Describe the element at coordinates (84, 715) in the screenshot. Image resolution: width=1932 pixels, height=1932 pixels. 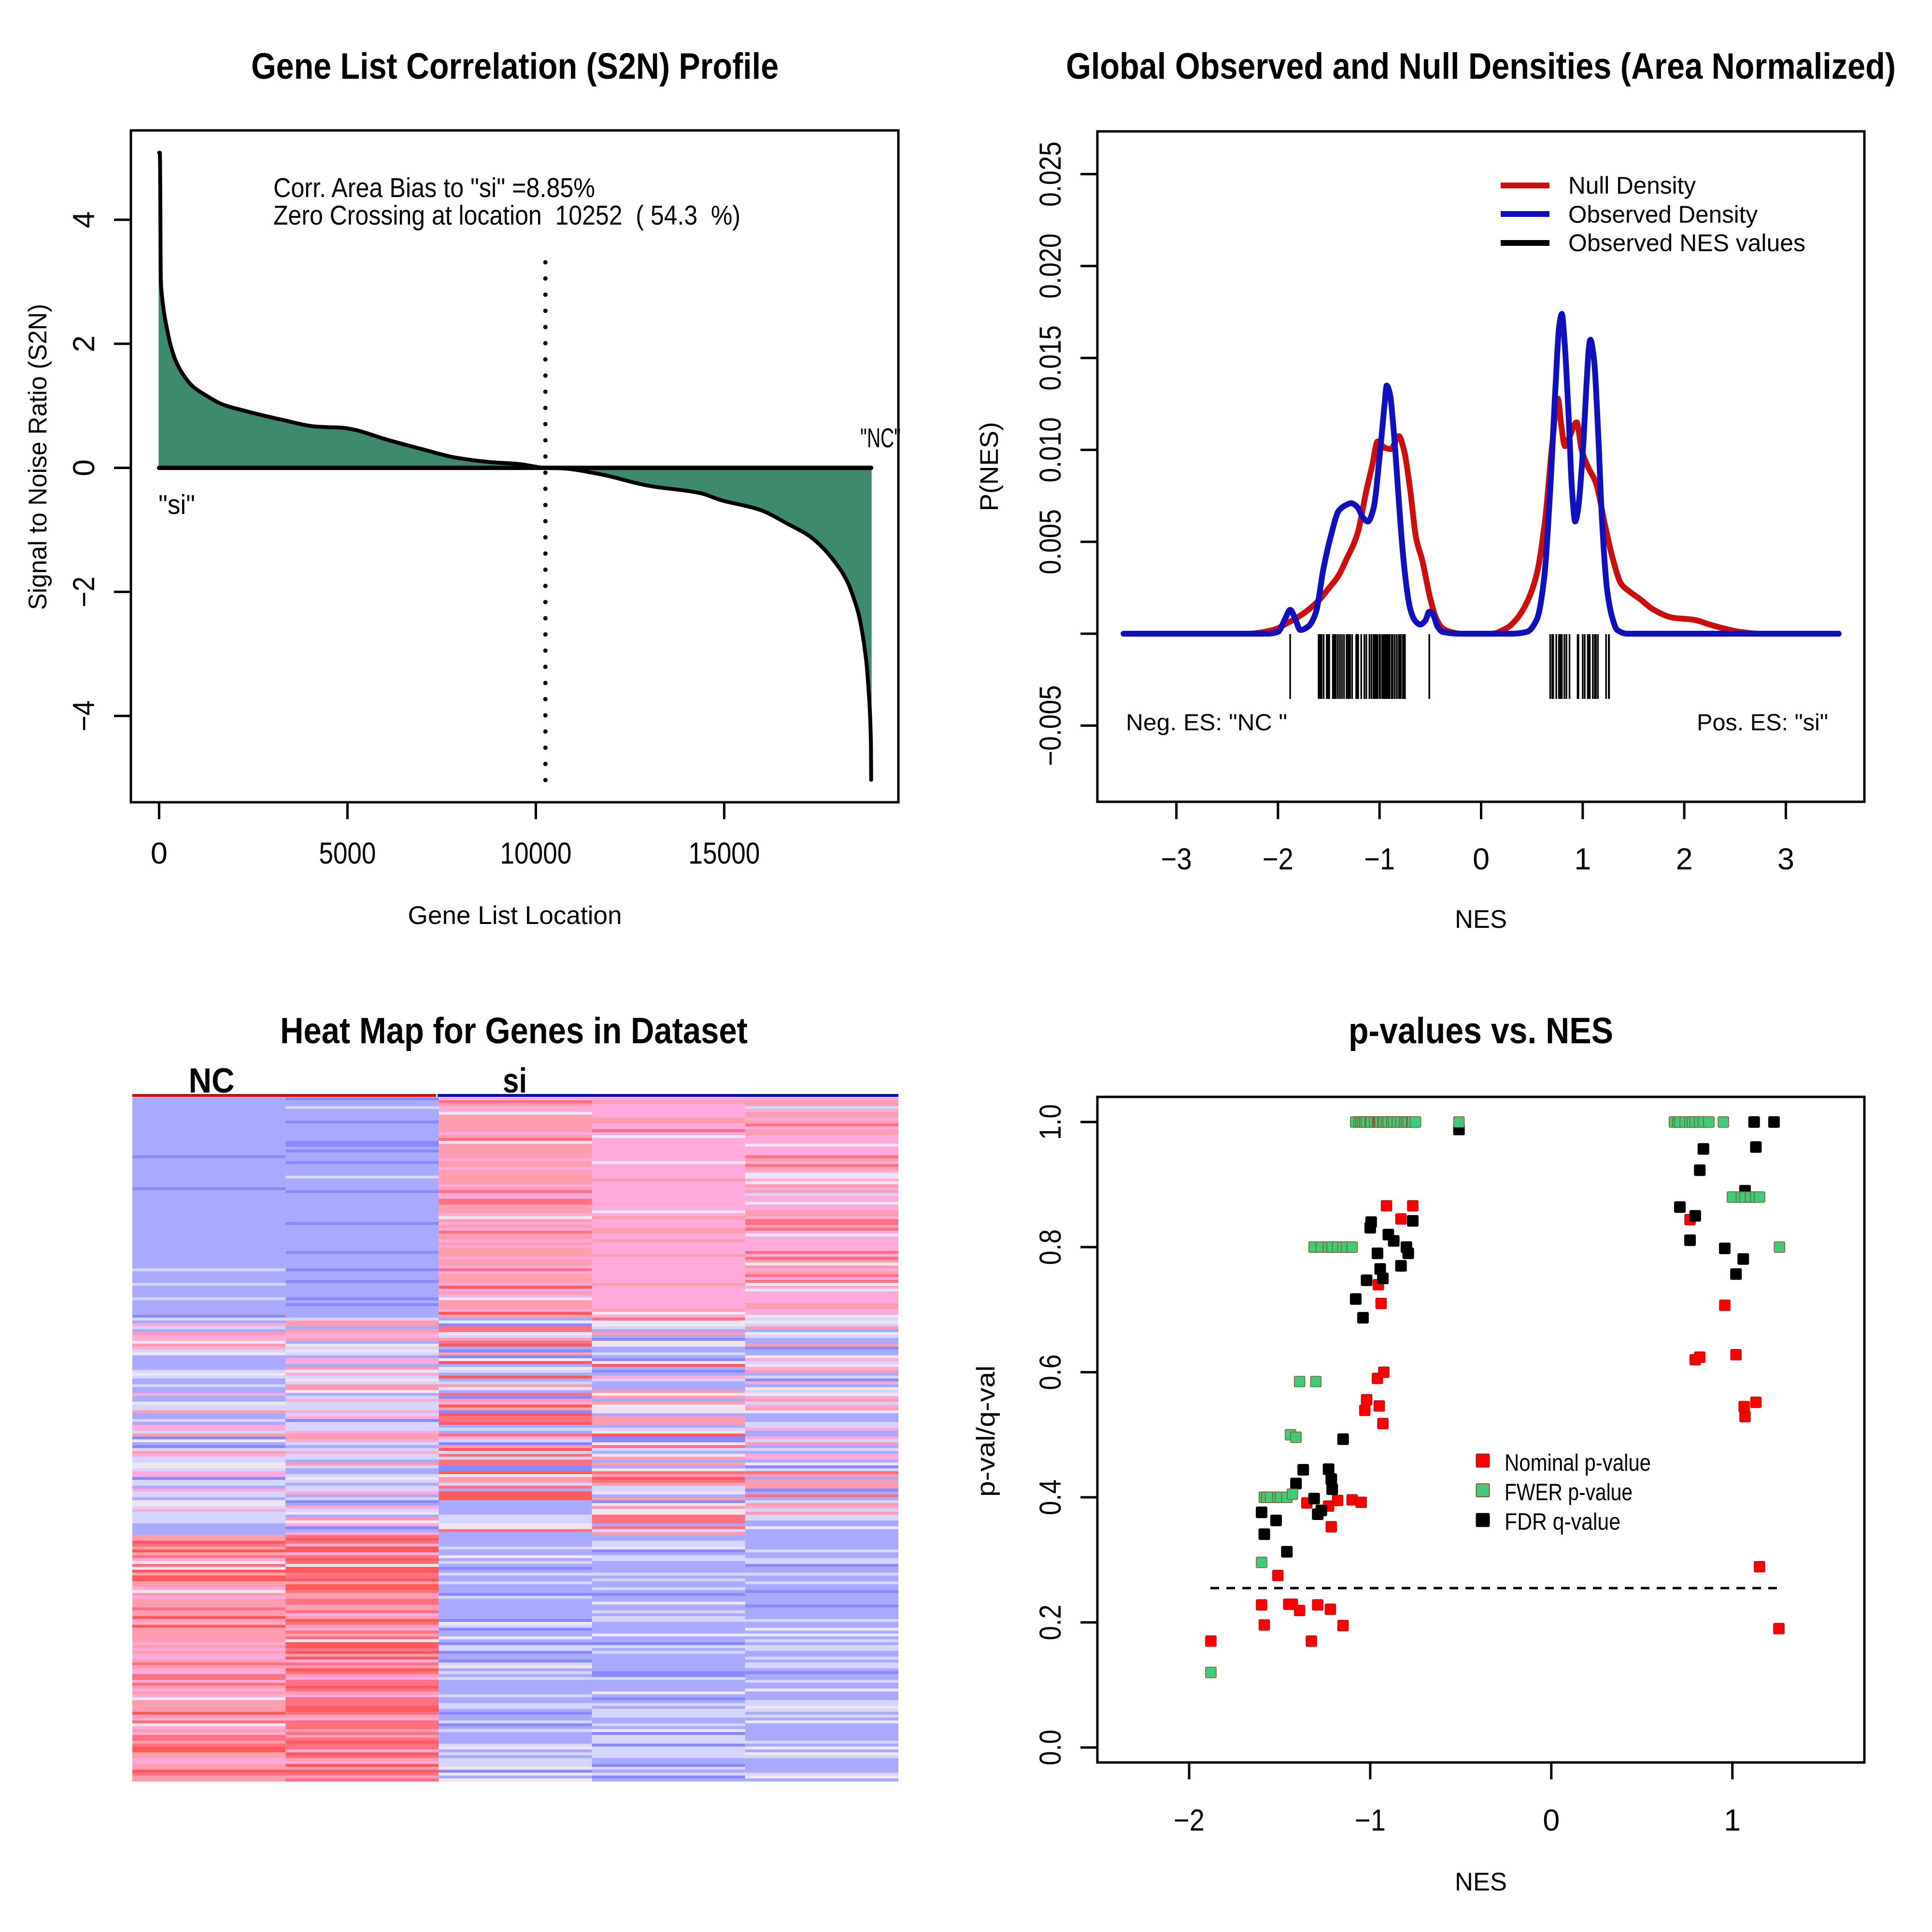
I see `svg-text: −4` at that location.